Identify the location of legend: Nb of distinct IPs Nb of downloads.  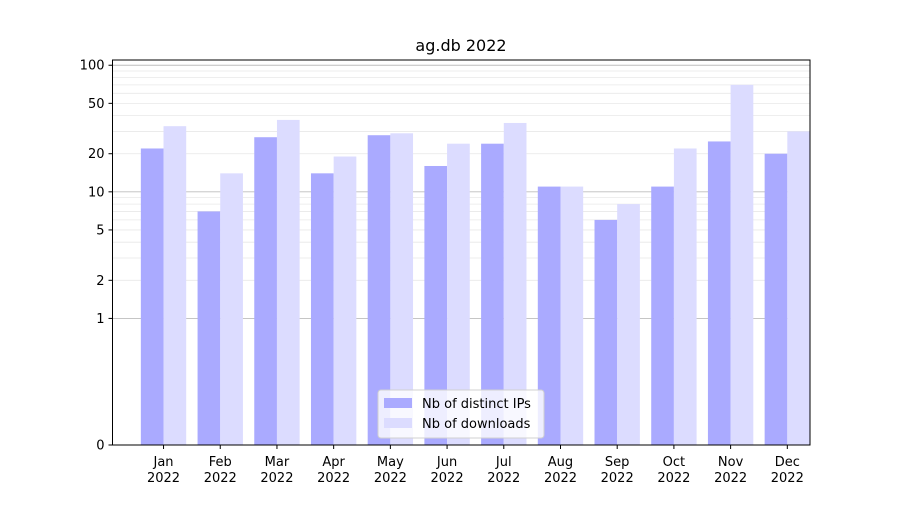
(461, 414).